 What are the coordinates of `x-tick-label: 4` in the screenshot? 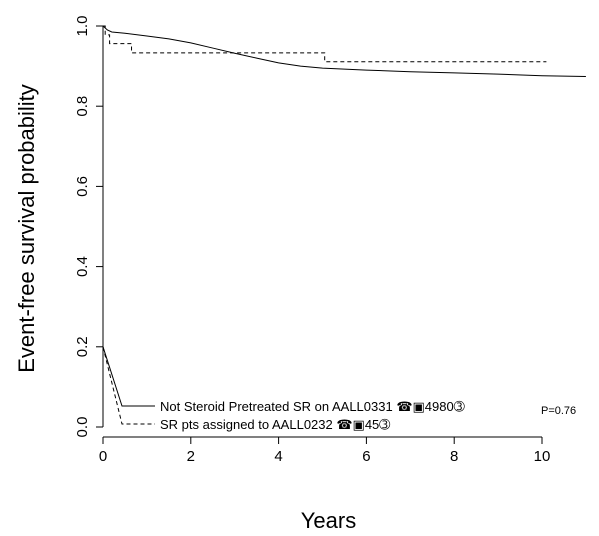 It's located at (278, 456).